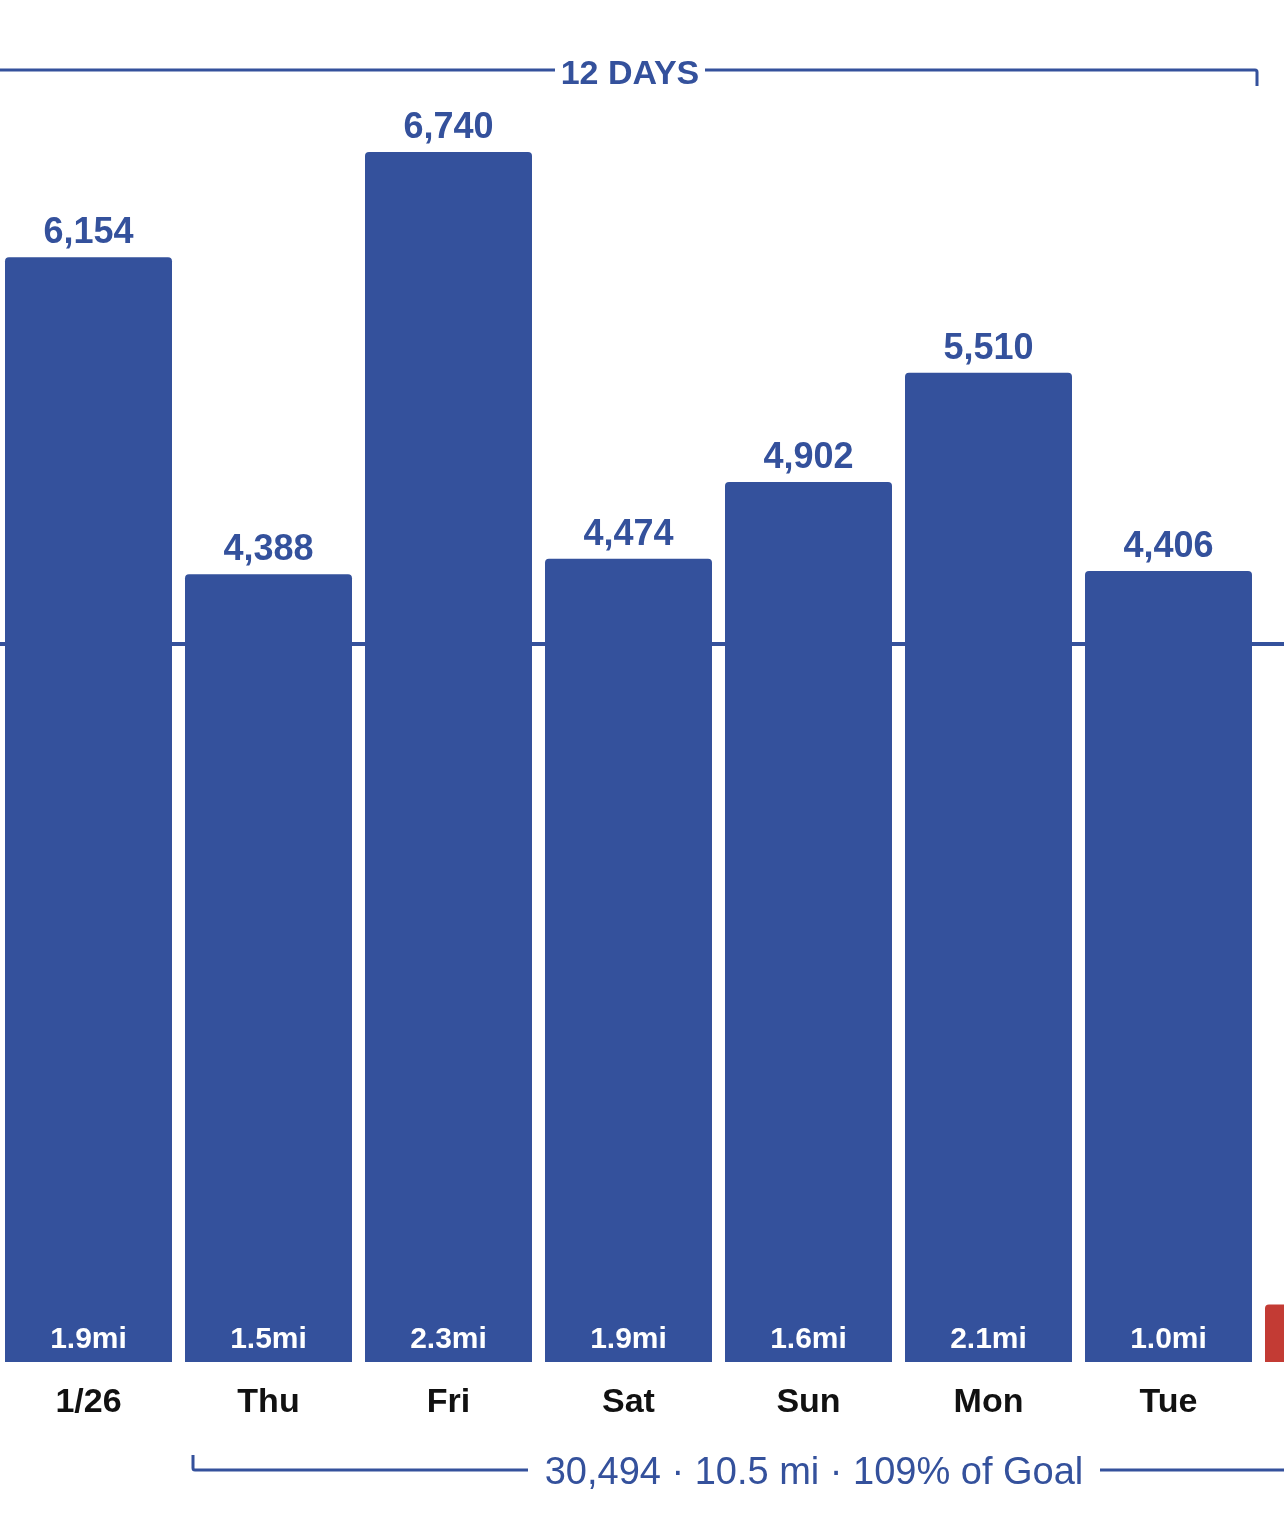  What do you see at coordinates (88, 1400) in the screenshot?
I see `x-tick-label: 1/26` at bounding box center [88, 1400].